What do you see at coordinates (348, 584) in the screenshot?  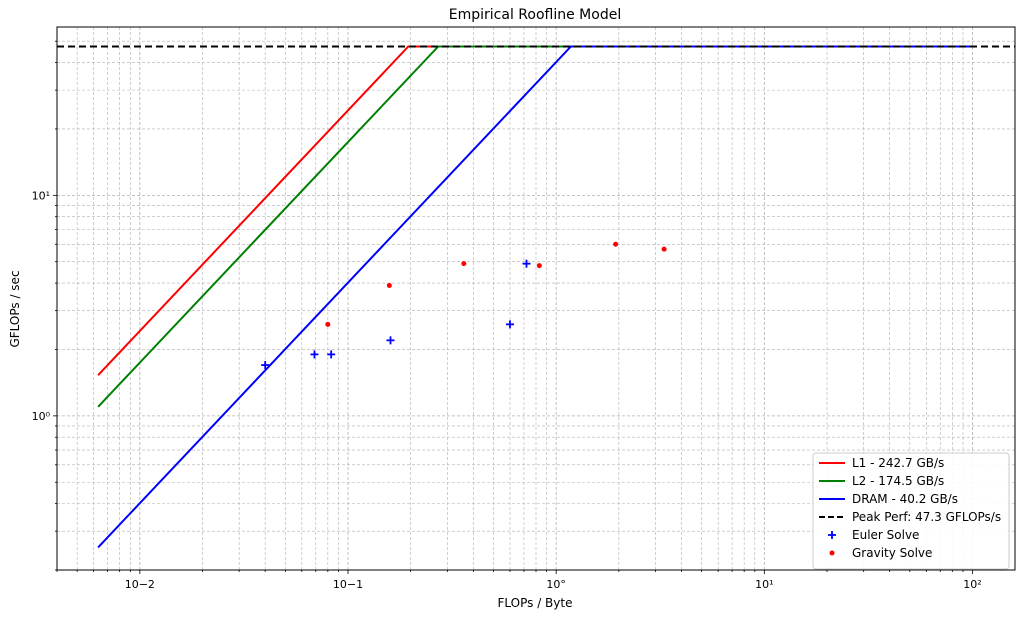 I see `x-tick-label: 10−1` at bounding box center [348, 584].